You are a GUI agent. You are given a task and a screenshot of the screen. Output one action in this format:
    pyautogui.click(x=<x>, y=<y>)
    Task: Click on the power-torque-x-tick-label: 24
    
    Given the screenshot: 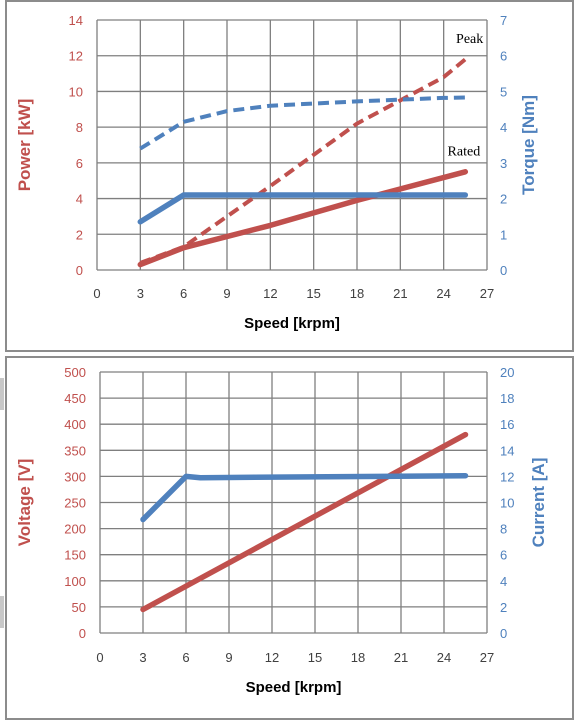 What is the action you would take?
    pyautogui.click(x=443, y=293)
    